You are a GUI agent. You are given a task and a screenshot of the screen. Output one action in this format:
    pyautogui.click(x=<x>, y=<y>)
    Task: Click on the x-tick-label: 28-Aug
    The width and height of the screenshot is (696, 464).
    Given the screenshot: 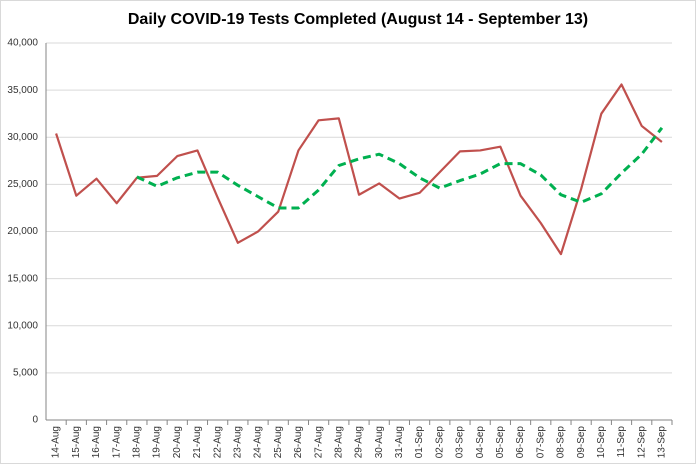 What is the action you would take?
    pyautogui.click(x=338, y=442)
    